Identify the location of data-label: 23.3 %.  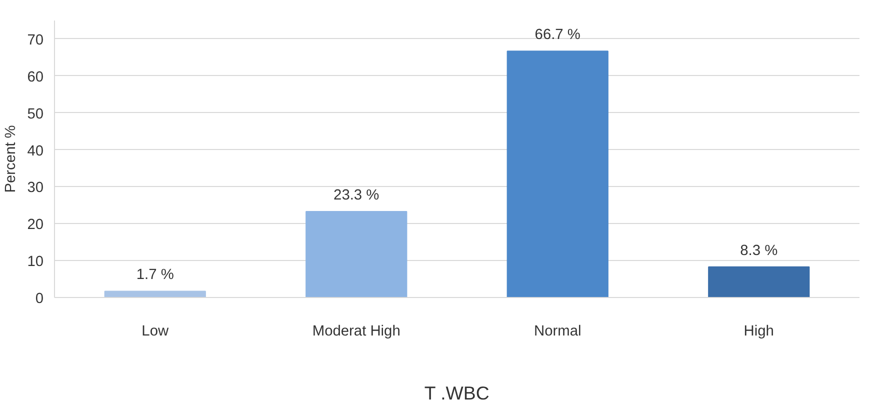
(357, 195).